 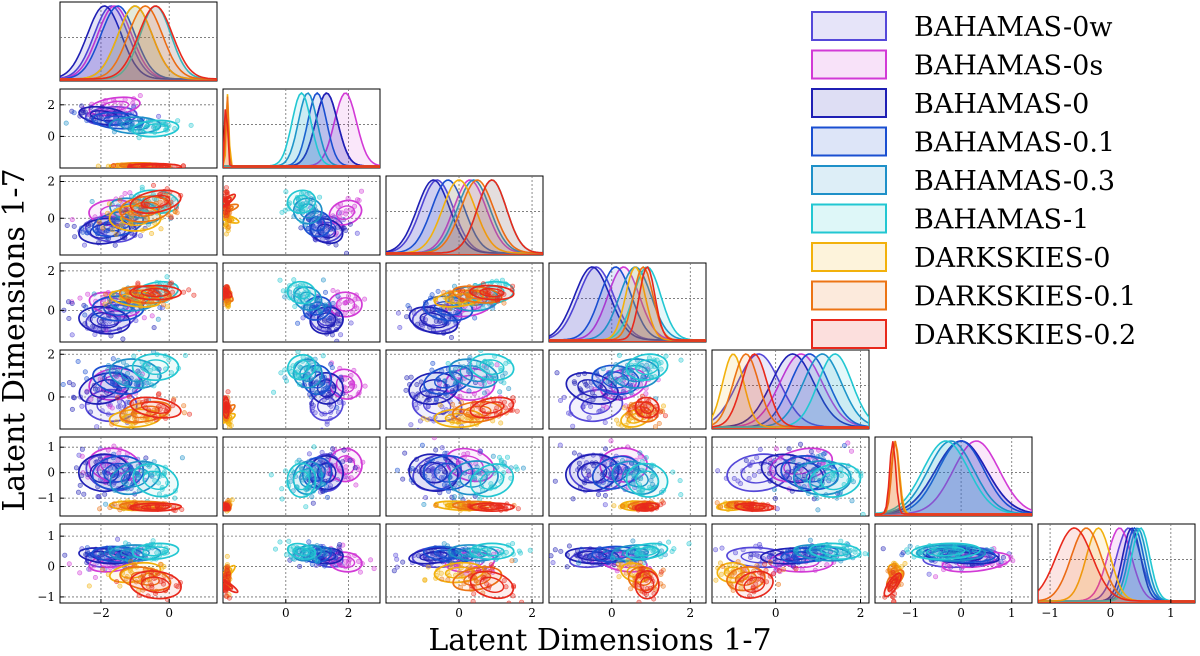 What do you see at coordinates (492, 292) in the screenshot?
I see `contour-inner-DARKSKIES-0.2` at bounding box center [492, 292].